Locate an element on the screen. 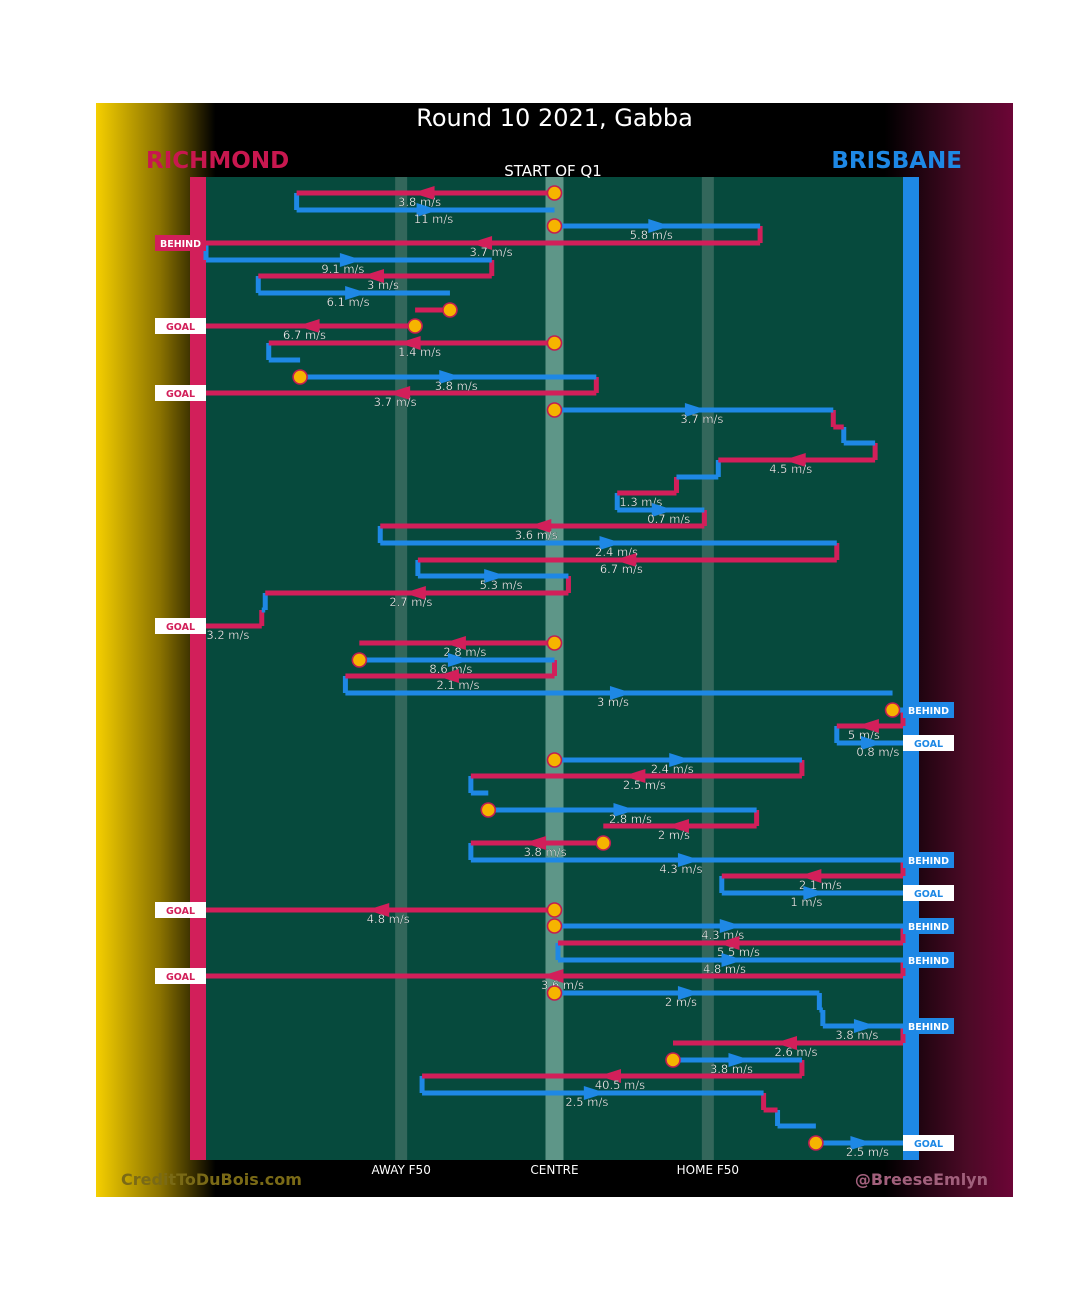 Image resolution: width=1080 pixels, height=1315 pixels. speed-label: 0.7 m/s is located at coordinates (668, 519).